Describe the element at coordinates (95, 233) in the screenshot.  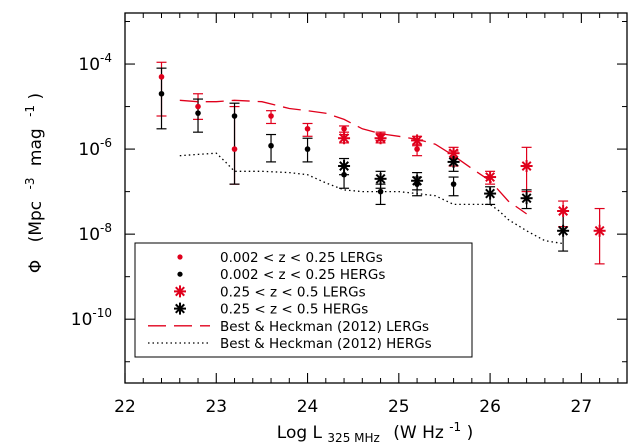
I see `y-tick-label: 10⁻⁸` at that location.